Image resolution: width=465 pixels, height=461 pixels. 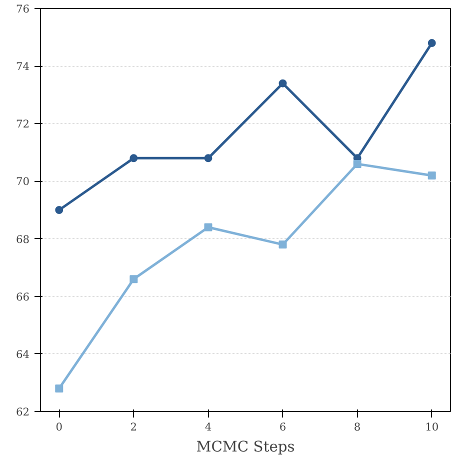 What do you see at coordinates (282, 427) in the screenshot?
I see `x-tick-label: 6` at bounding box center [282, 427].